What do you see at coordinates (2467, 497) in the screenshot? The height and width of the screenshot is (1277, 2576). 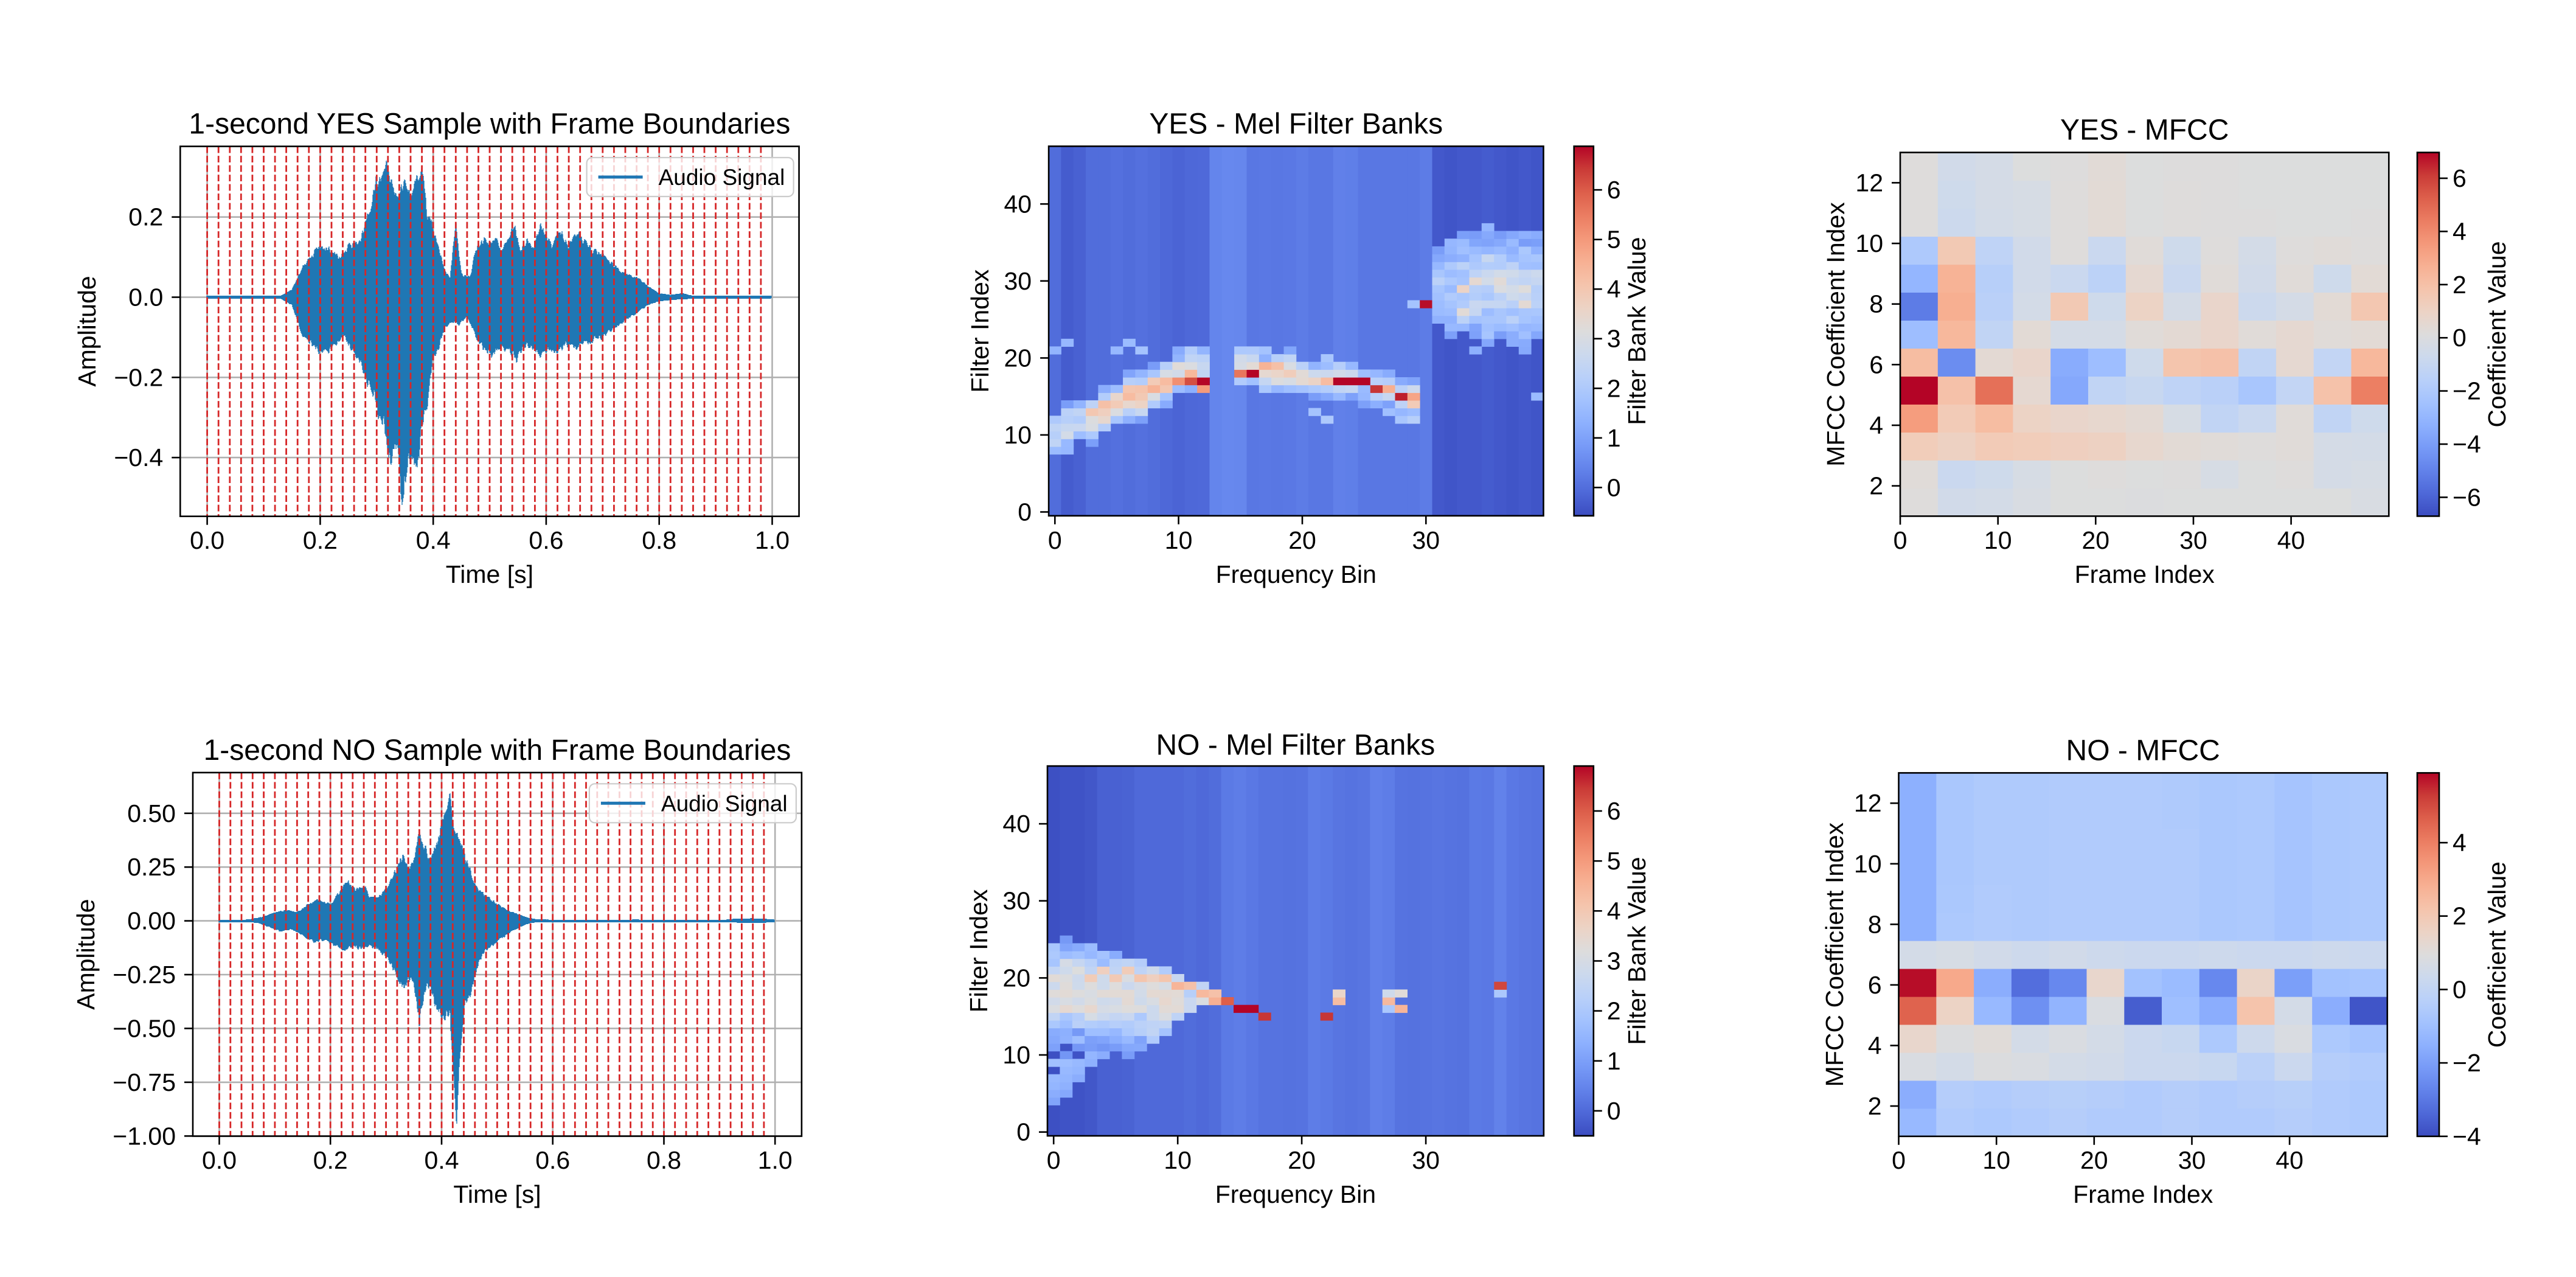 I see `svg-text: −6` at bounding box center [2467, 497].